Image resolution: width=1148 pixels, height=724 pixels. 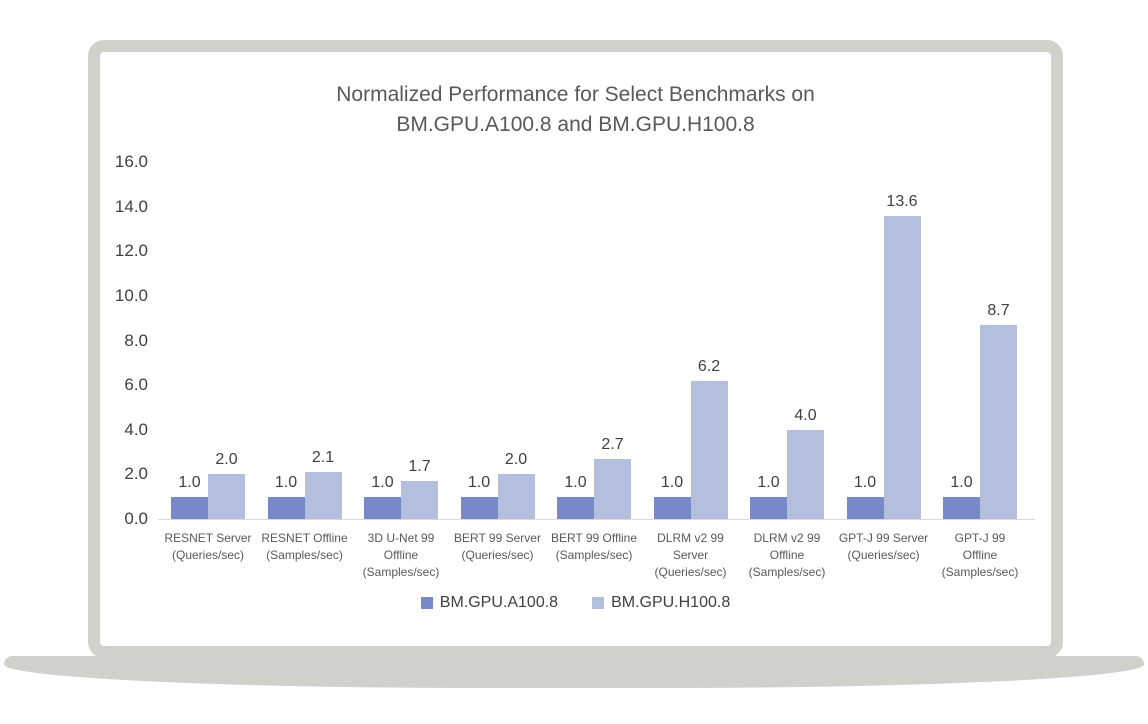 What do you see at coordinates (671, 602) in the screenshot?
I see `legend-label: BM.GPU.H100.8` at bounding box center [671, 602].